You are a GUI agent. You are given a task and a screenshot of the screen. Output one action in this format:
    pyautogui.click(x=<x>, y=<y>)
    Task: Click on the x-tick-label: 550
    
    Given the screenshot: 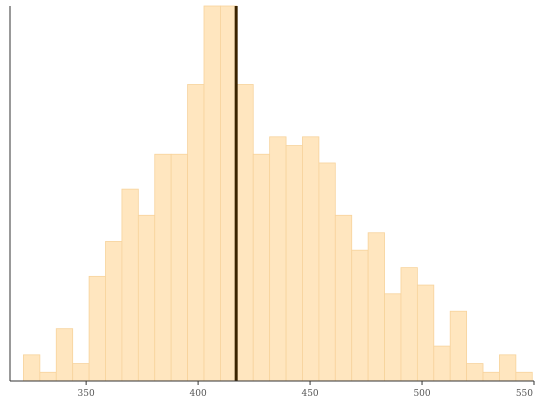 What is the action you would take?
    pyautogui.click(x=524, y=394)
    